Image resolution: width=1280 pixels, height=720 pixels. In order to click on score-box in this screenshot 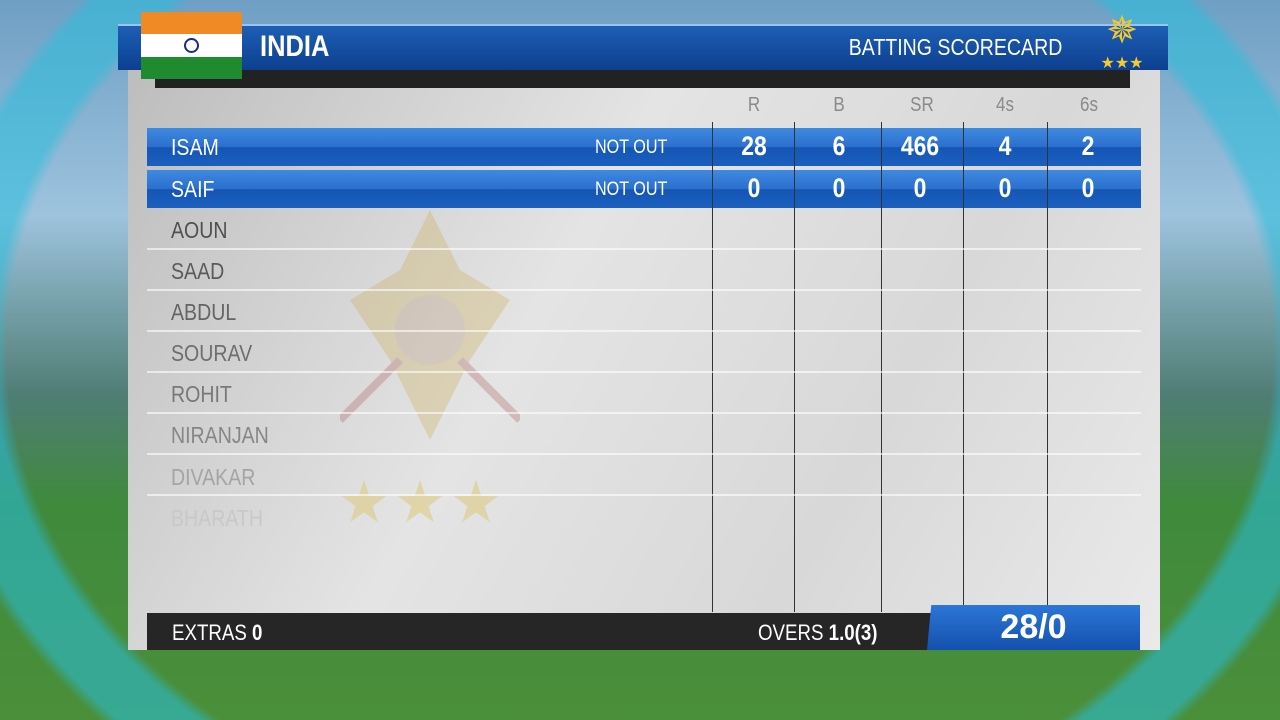, I will do `click(1033, 627)`.